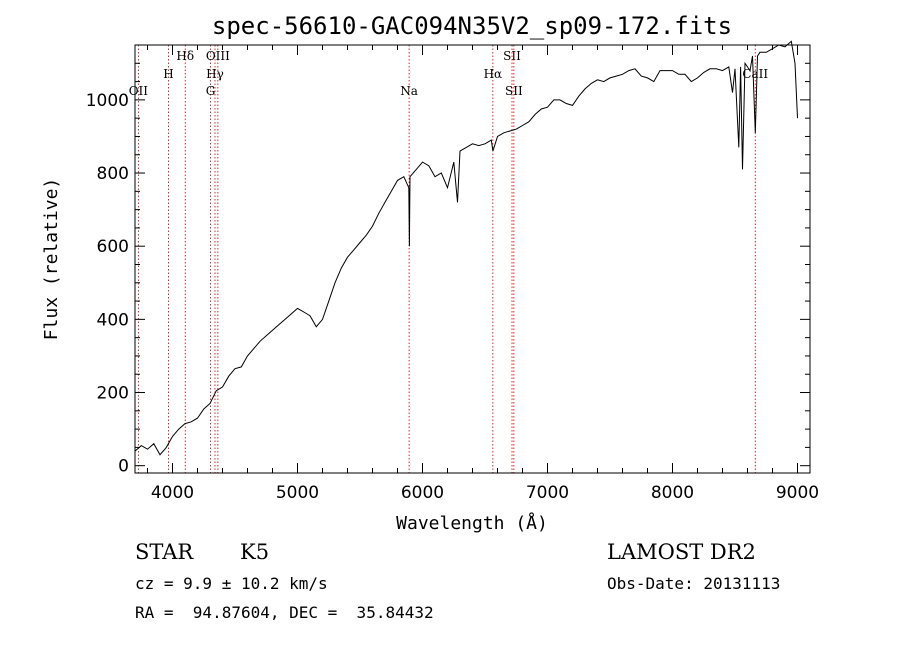  I want to click on spectral-line-label: Hα, so click(493, 74).